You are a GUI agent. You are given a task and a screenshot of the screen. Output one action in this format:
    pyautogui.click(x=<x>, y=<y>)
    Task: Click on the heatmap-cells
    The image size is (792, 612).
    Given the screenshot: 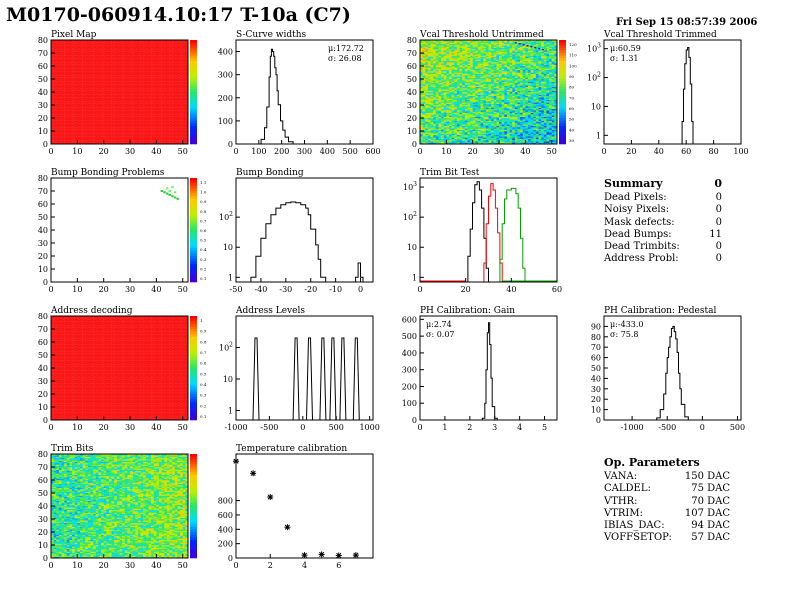 What is the action you would take?
    pyautogui.click(x=120, y=92)
    